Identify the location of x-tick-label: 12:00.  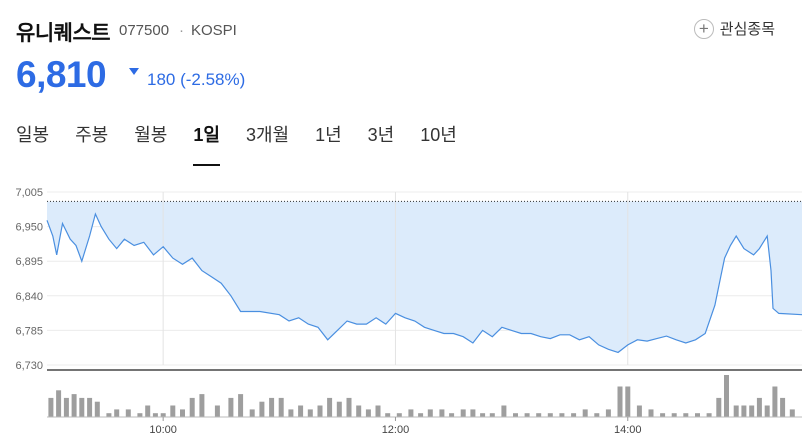
(396, 430).